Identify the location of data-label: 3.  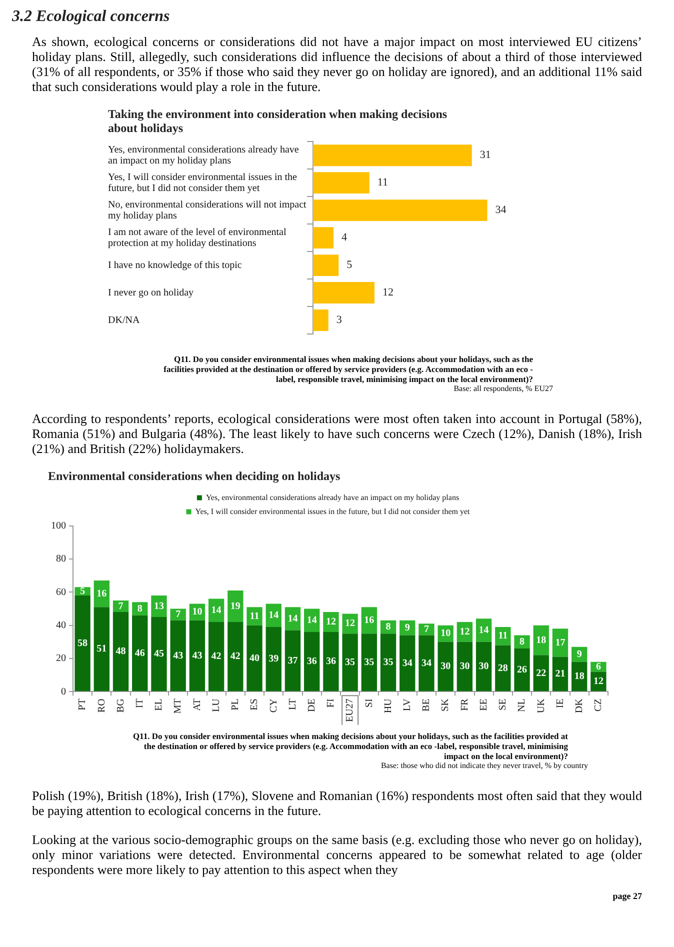
(339, 320).